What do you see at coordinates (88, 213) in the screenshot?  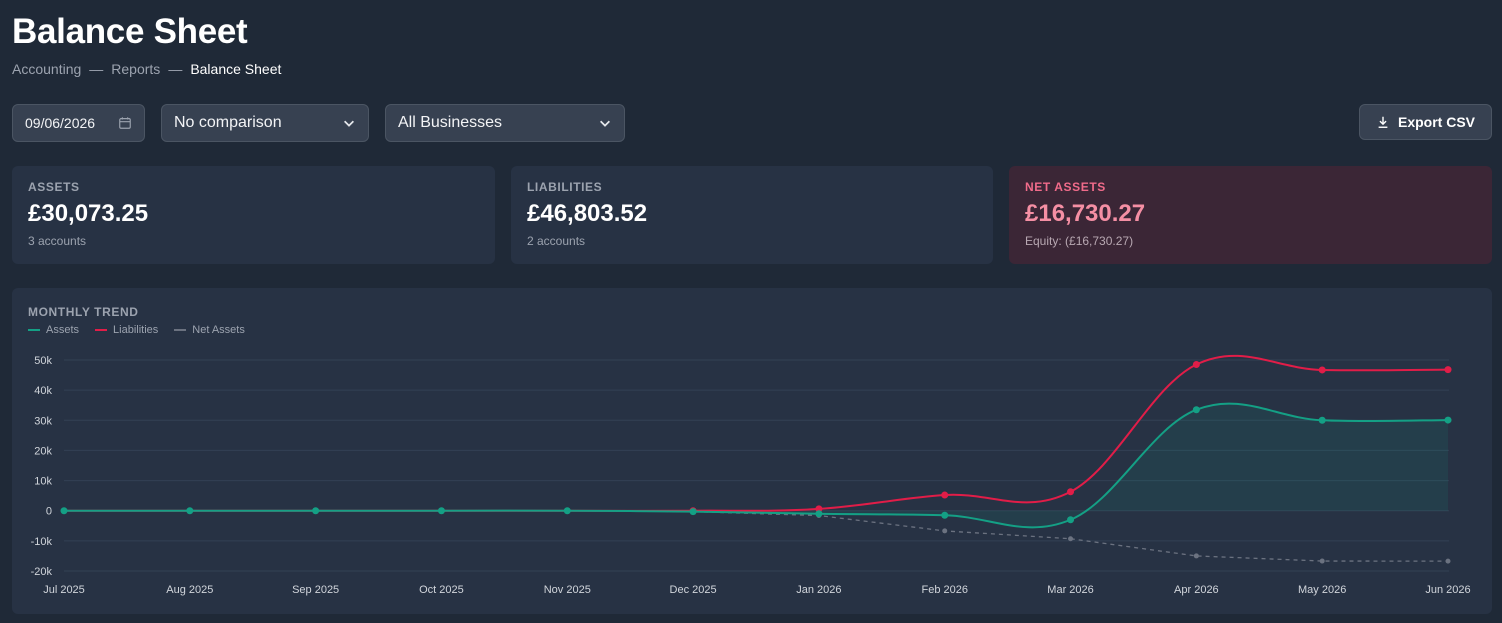 I see `assets-value: £30,073.25` at bounding box center [88, 213].